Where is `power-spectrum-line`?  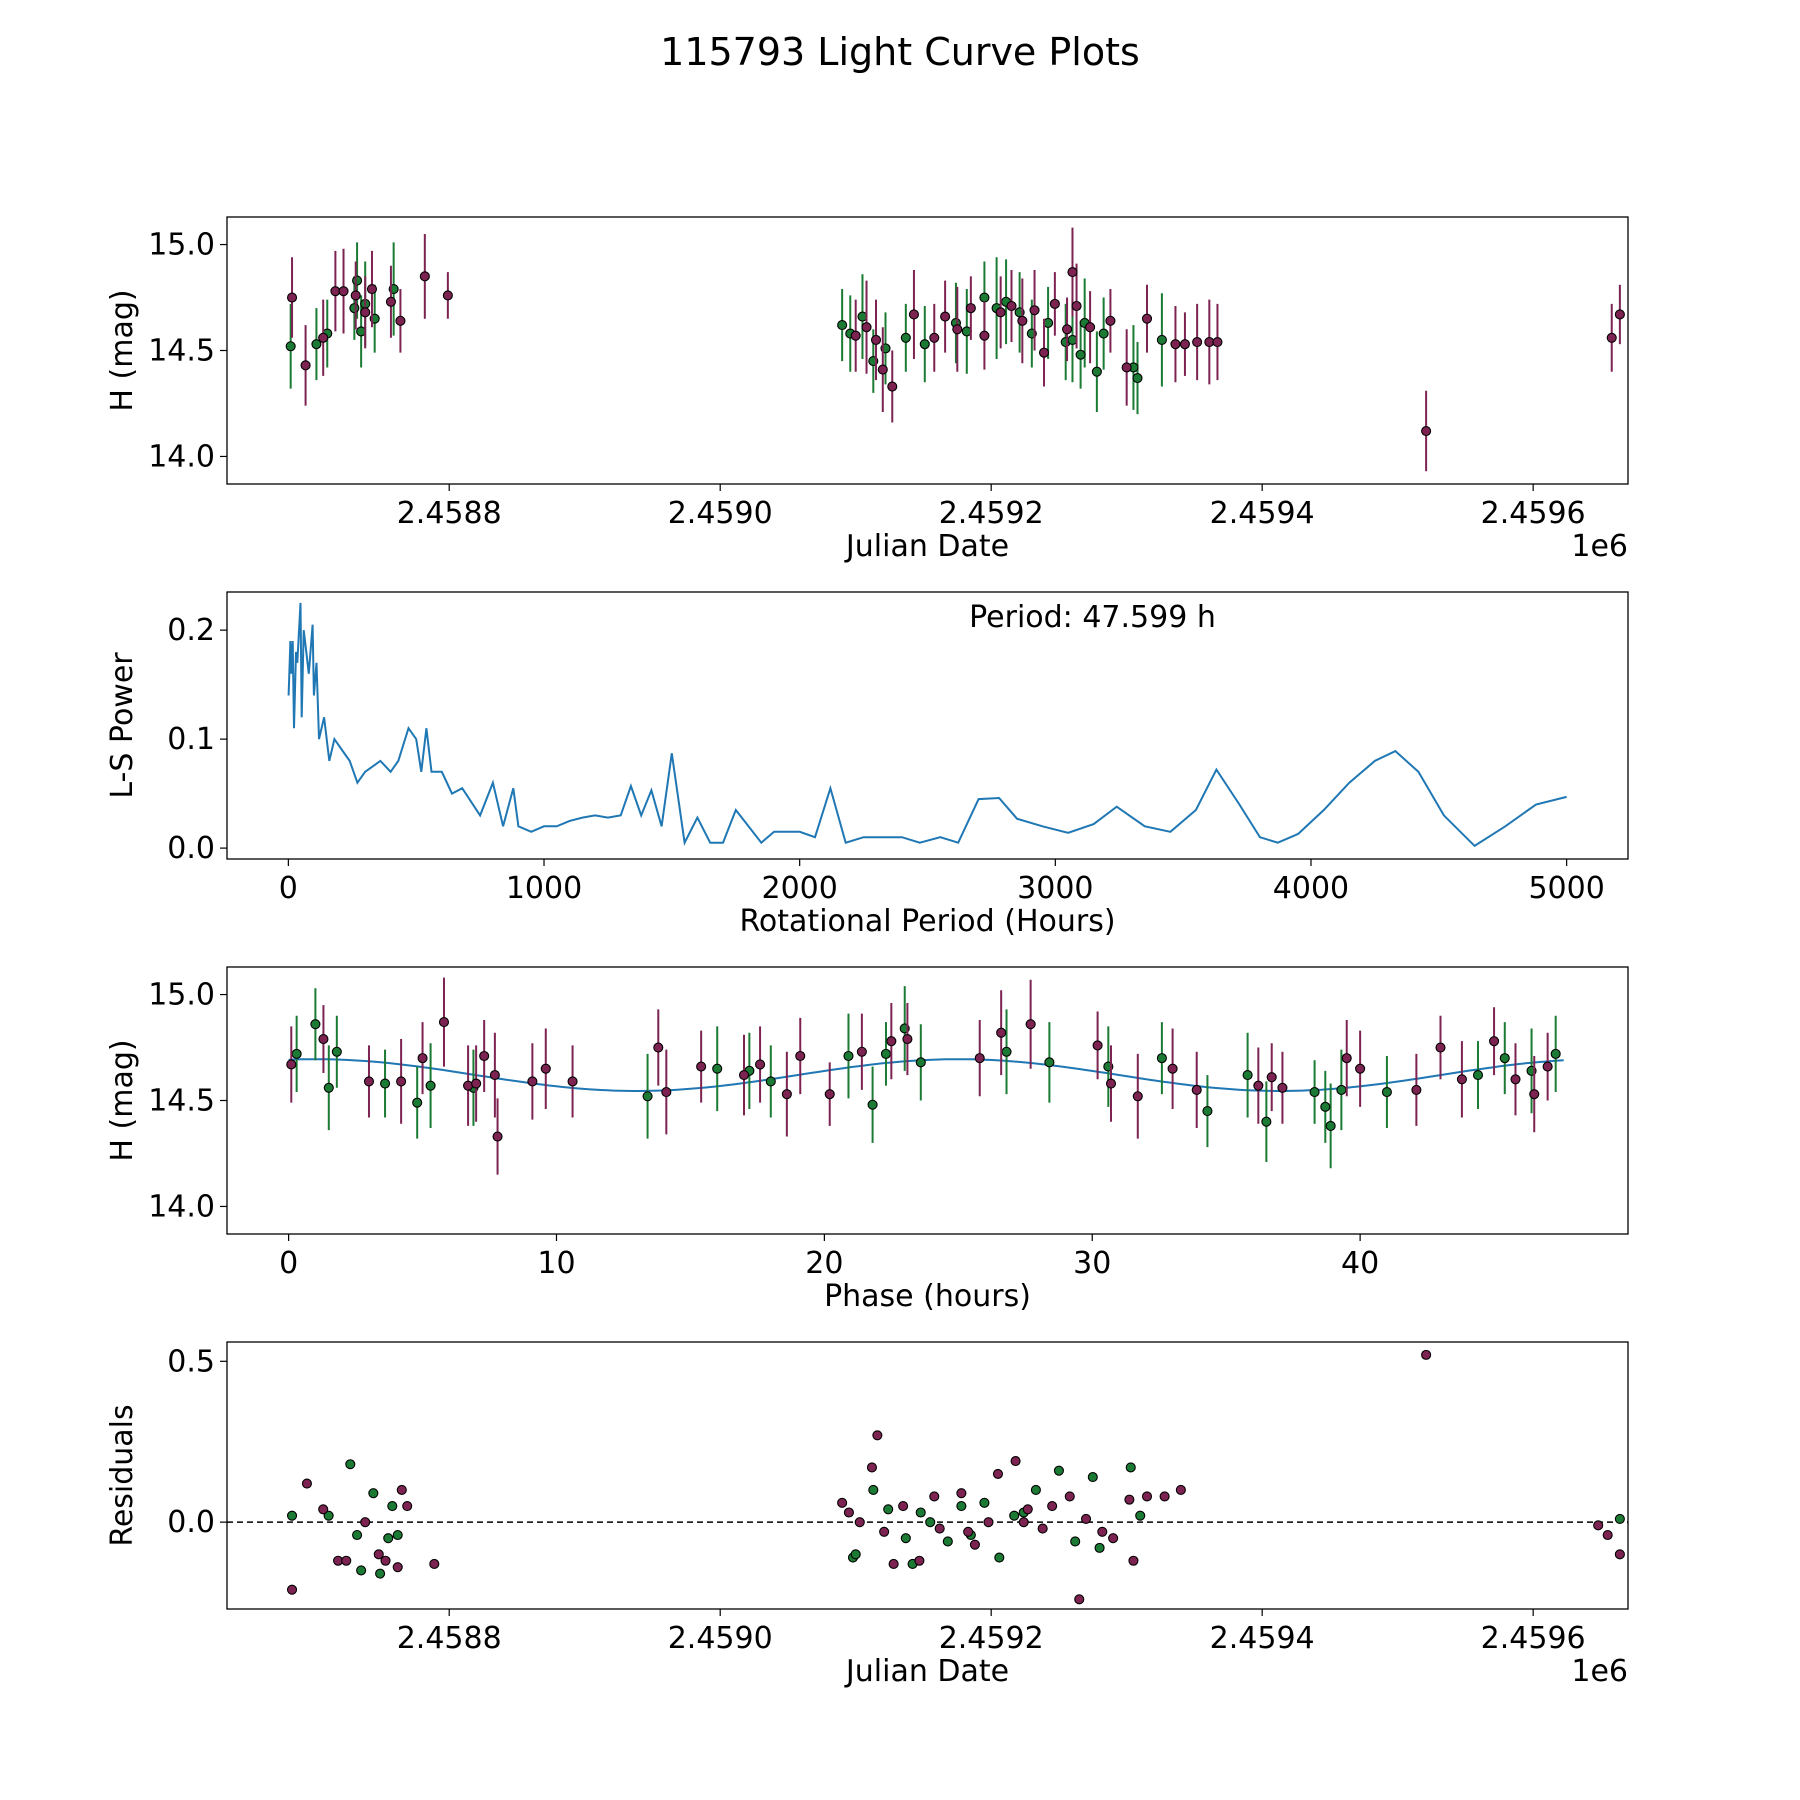 power-spectrum-line is located at coordinates (927, 725).